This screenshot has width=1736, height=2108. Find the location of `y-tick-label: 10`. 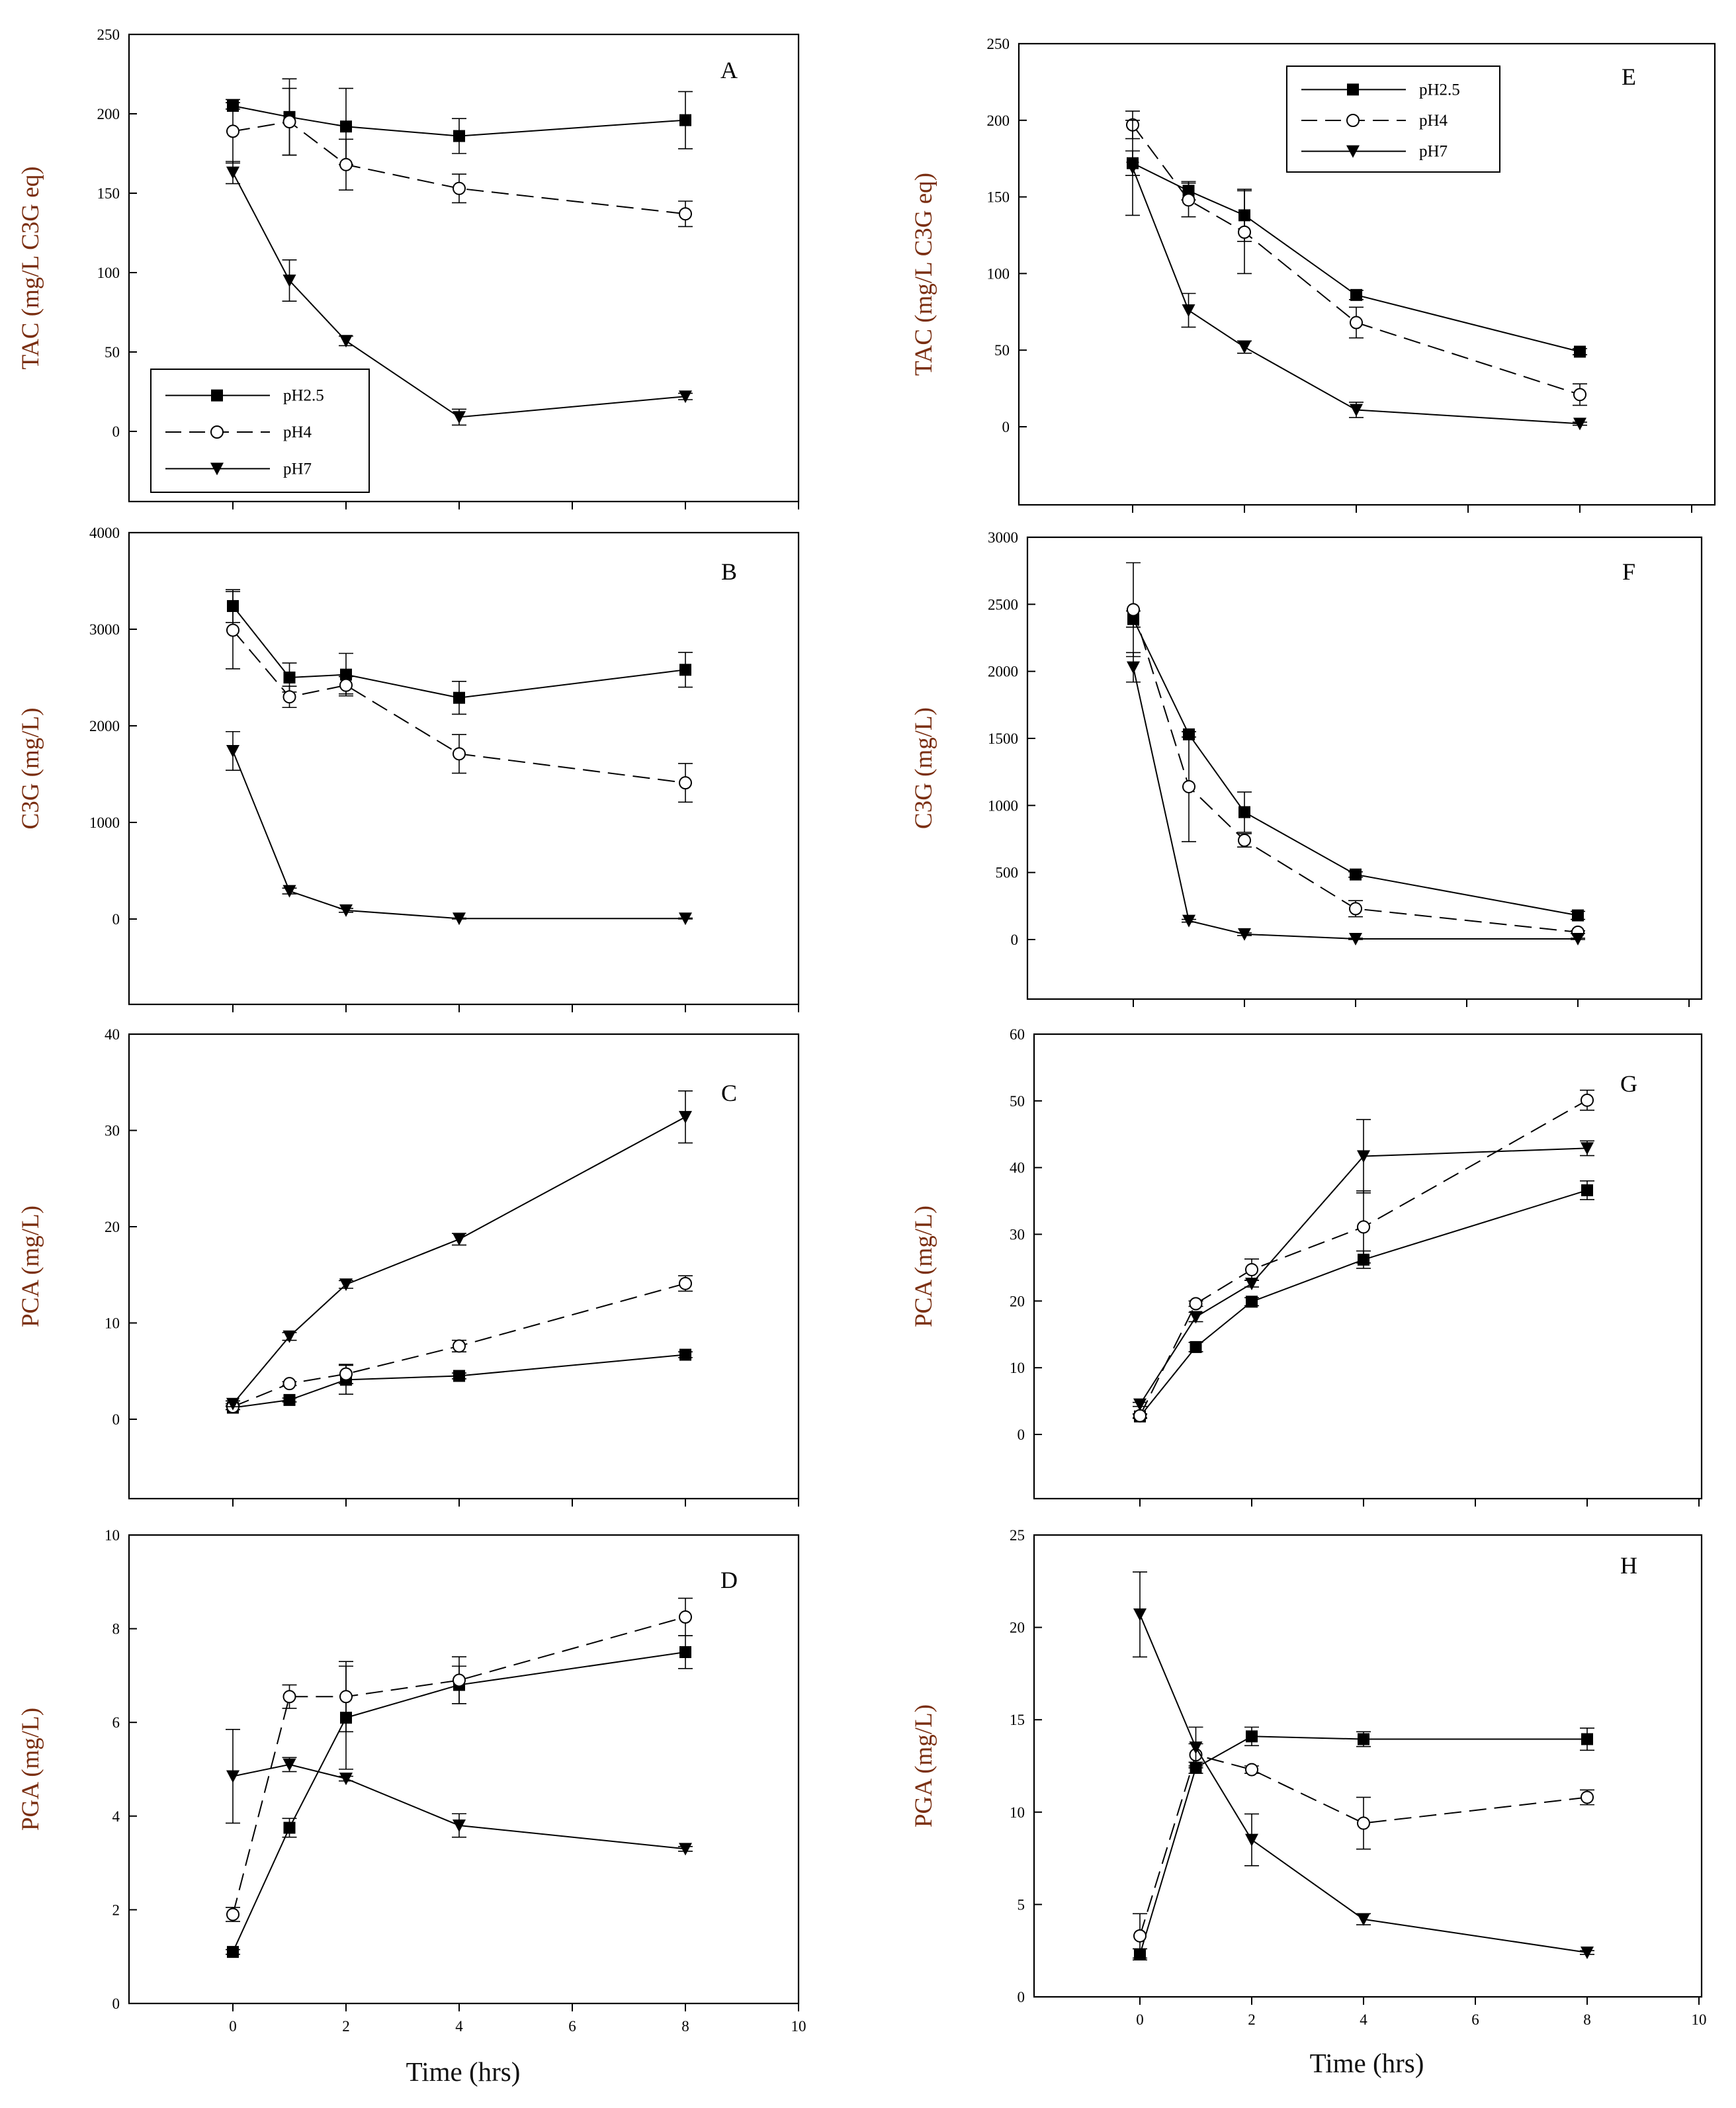

y-tick-label: 10 is located at coordinates (112, 1324).